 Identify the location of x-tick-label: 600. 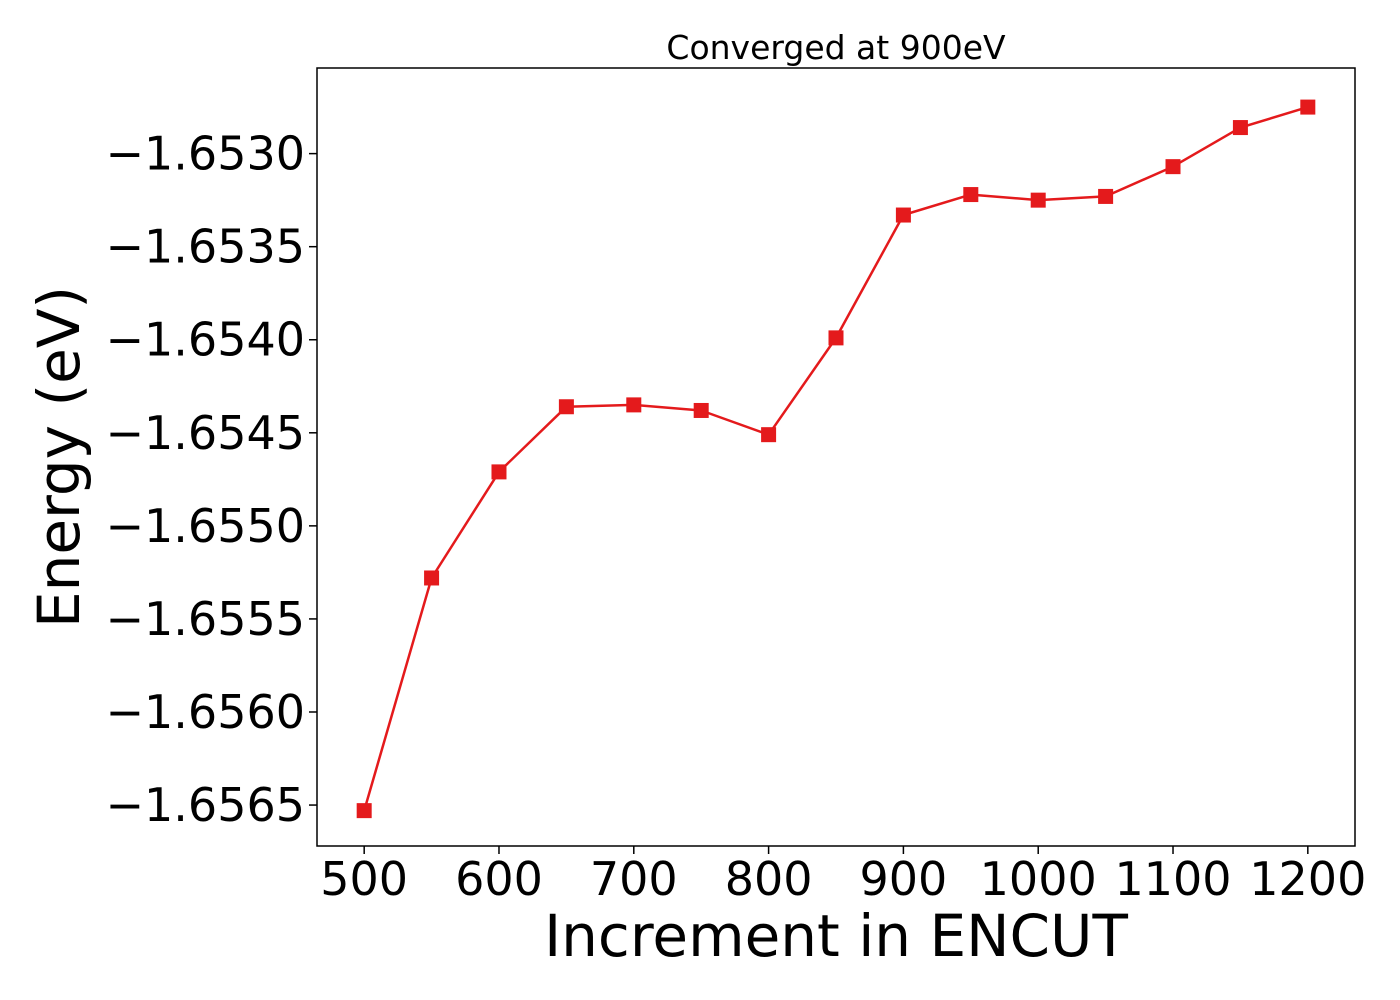
(499, 879).